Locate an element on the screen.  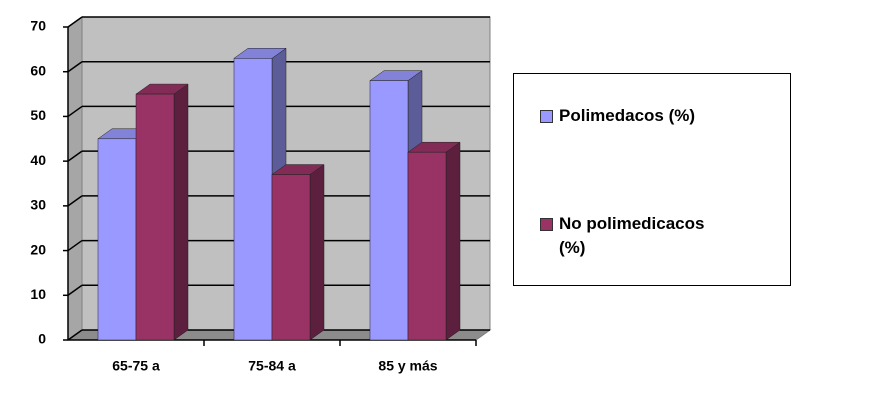
y-tick-label: 0 is located at coordinates (42, 339).